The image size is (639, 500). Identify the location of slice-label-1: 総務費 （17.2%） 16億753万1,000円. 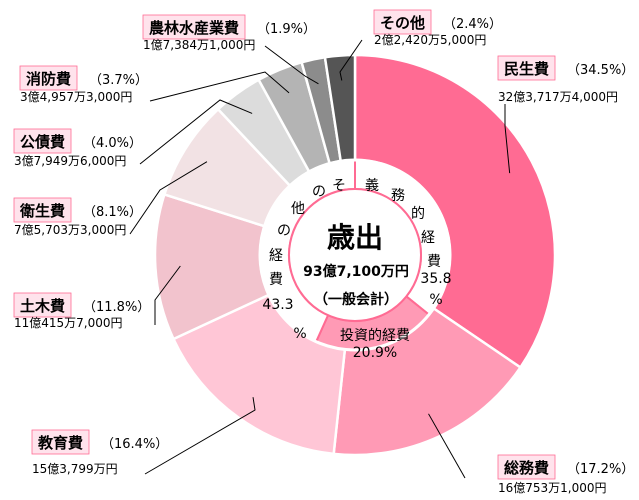
(565, 474).